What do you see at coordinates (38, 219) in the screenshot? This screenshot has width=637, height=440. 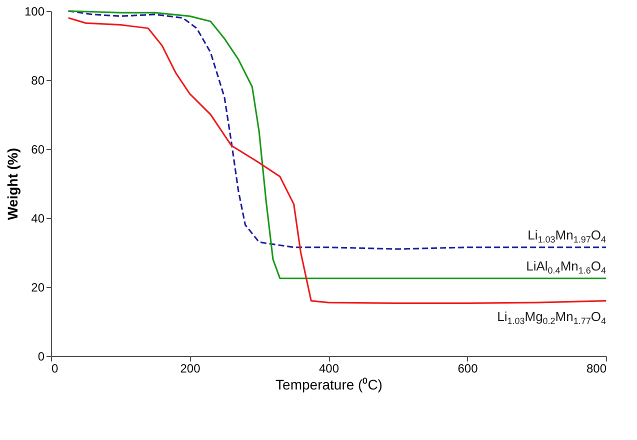 I see `y-tick-label: 40` at bounding box center [38, 219].